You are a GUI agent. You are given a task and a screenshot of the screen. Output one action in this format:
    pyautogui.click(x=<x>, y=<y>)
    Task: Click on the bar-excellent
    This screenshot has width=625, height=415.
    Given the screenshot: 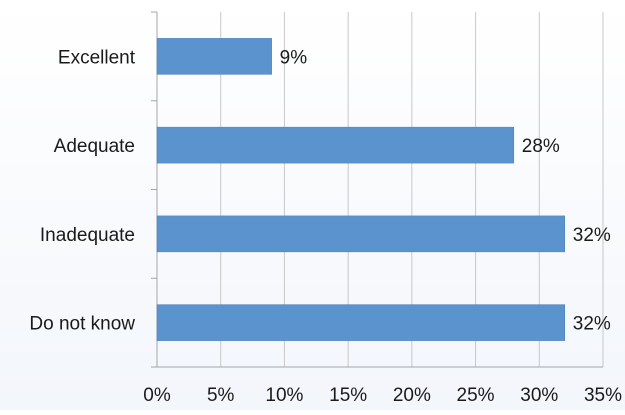 What is the action you would take?
    pyautogui.click(x=214, y=56)
    